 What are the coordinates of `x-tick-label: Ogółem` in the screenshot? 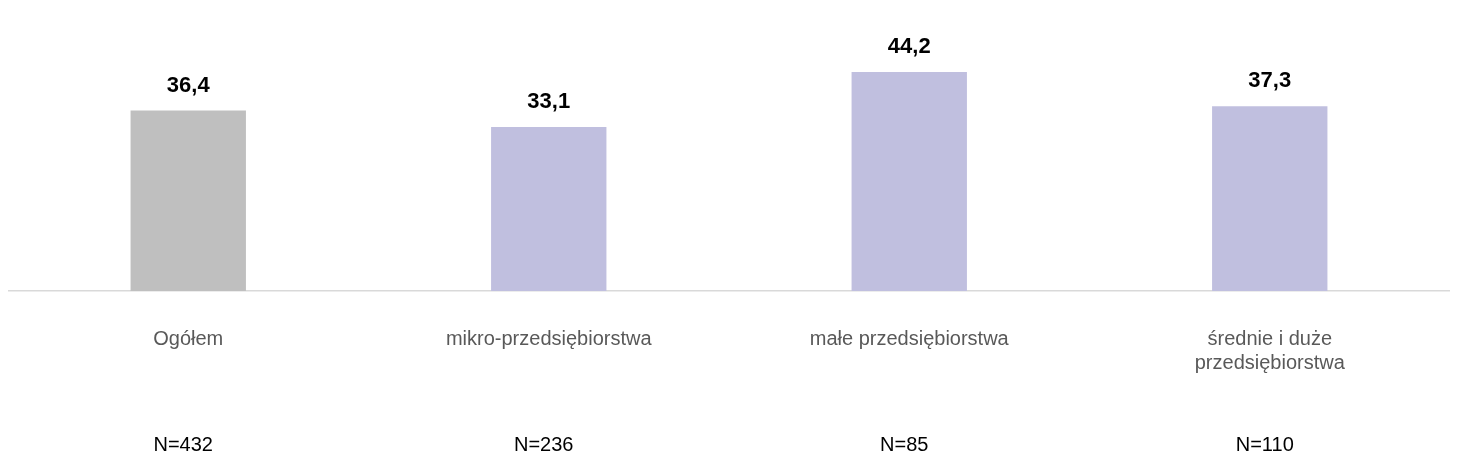 It's located at (188, 337).